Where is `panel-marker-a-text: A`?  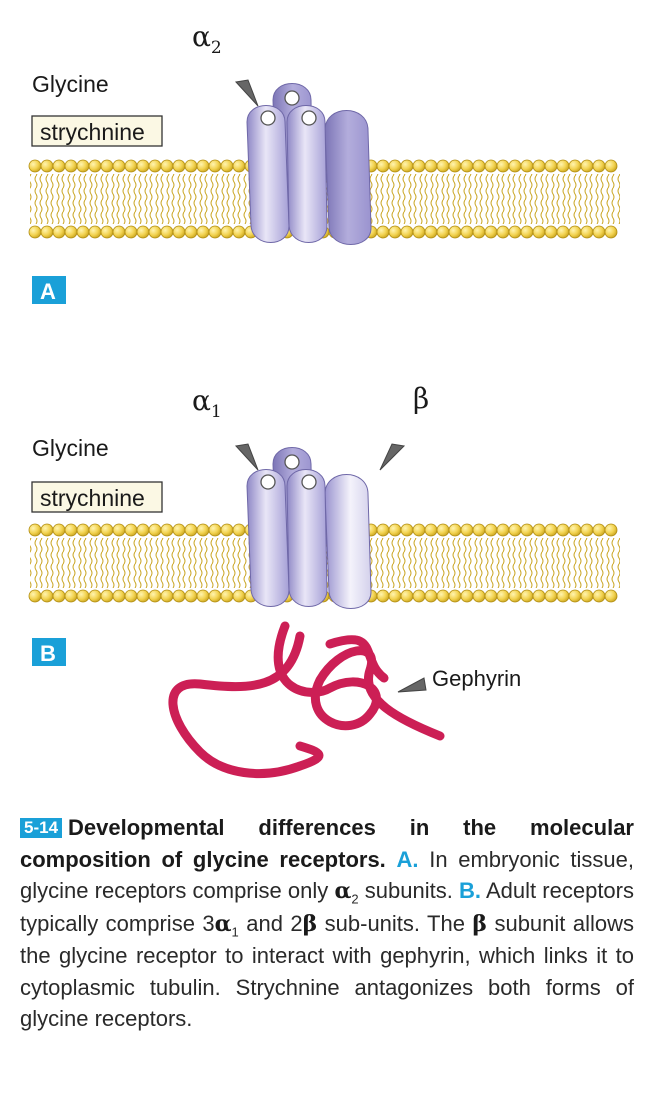
panel-marker-a-text: A is located at coordinates (48, 291).